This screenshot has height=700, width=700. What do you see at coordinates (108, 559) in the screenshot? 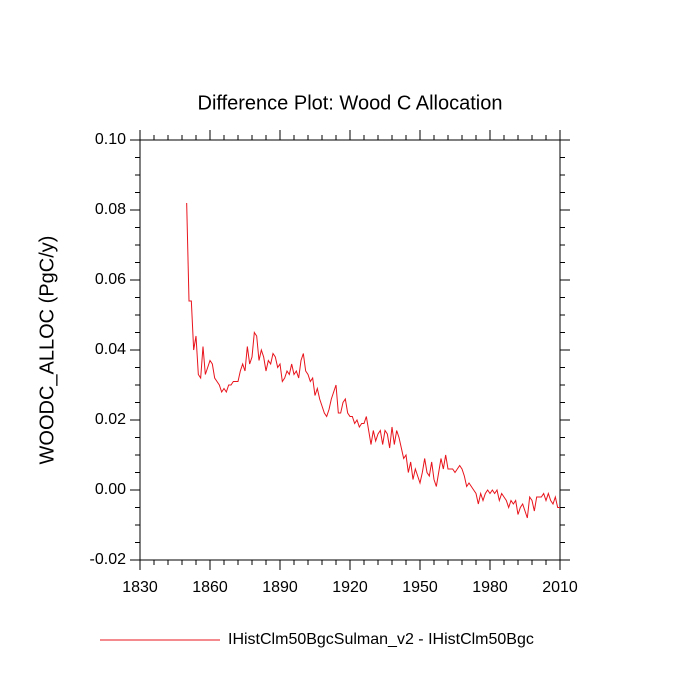
I see `y-tick-label: -0.02` at bounding box center [108, 559].